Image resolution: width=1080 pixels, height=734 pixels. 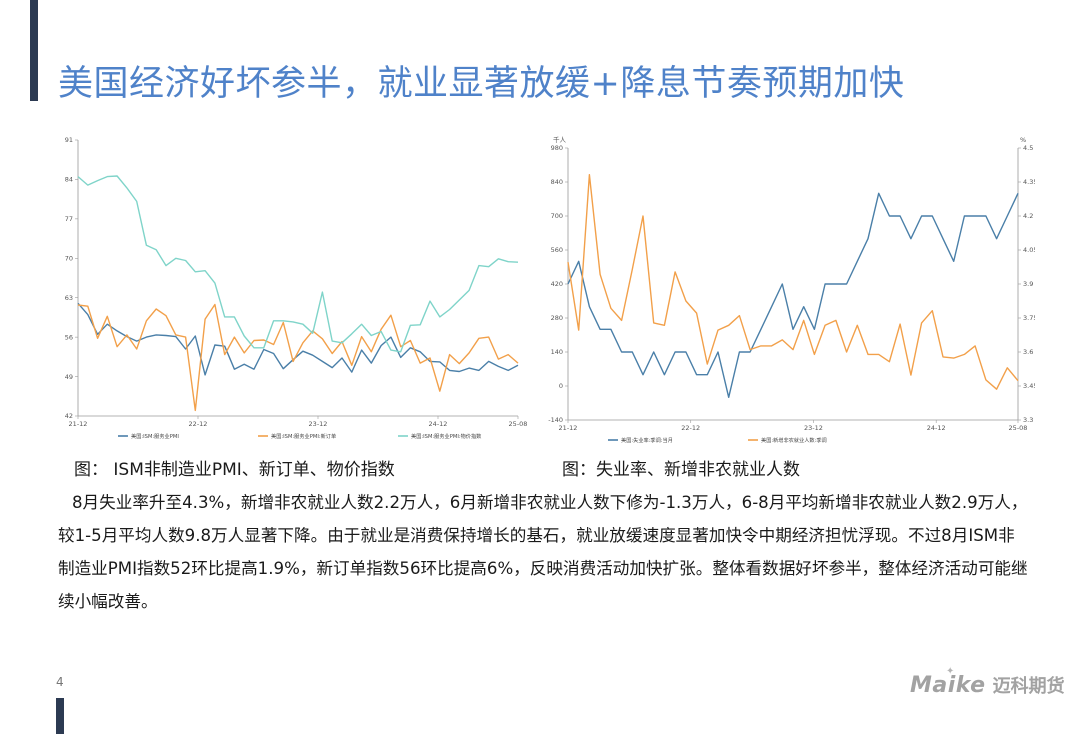 What do you see at coordinates (69, 298) in the screenshot?
I see `y-tick-label: 63` at bounding box center [69, 298].